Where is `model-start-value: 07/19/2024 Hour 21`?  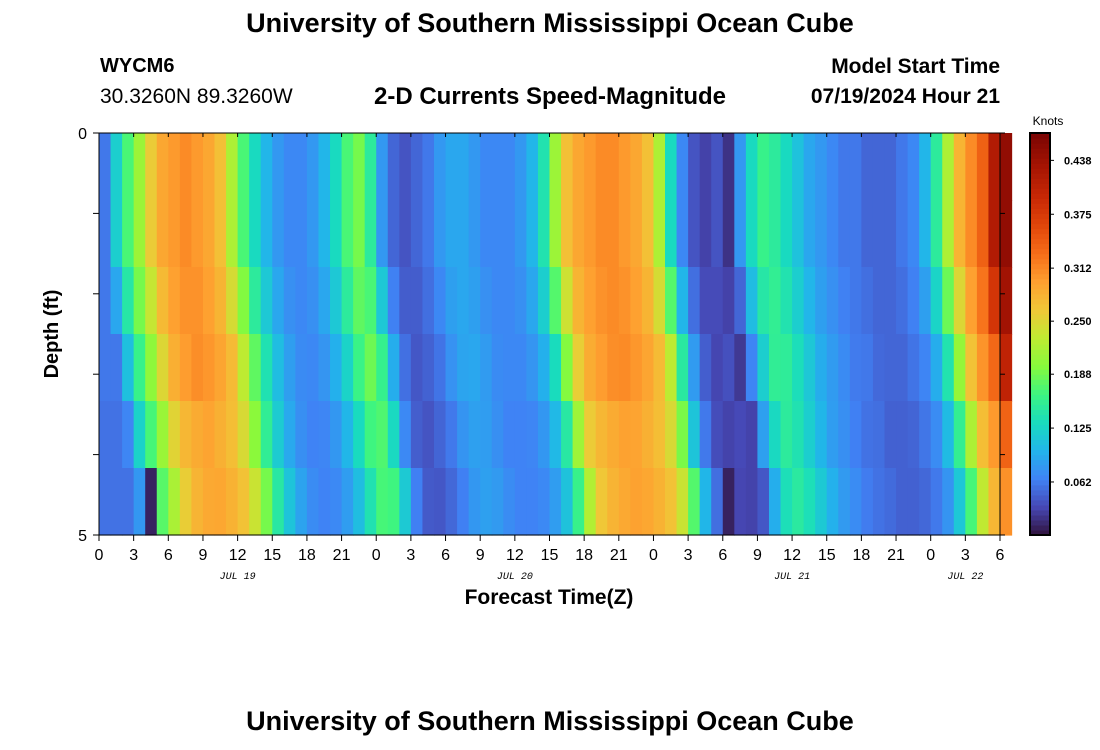
model-start-value: 07/19/2024 Hour 21 is located at coordinates (905, 96).